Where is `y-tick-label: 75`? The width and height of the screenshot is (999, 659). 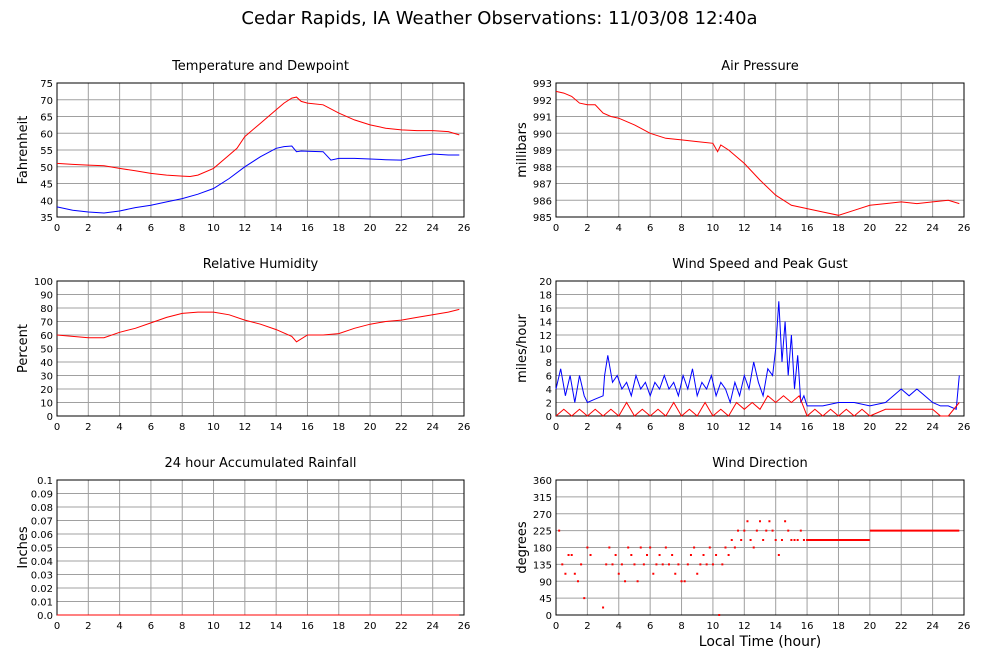 y-tick-label: 75 is located at coordinates (46, 84).